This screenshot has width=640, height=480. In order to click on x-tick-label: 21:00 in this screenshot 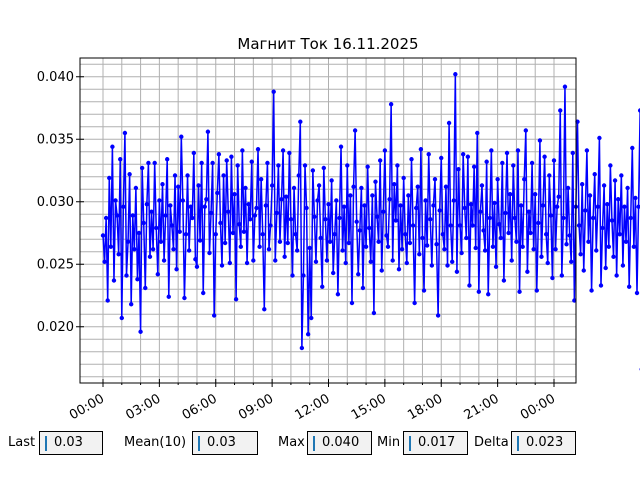, I will do `click(482, 407)`.